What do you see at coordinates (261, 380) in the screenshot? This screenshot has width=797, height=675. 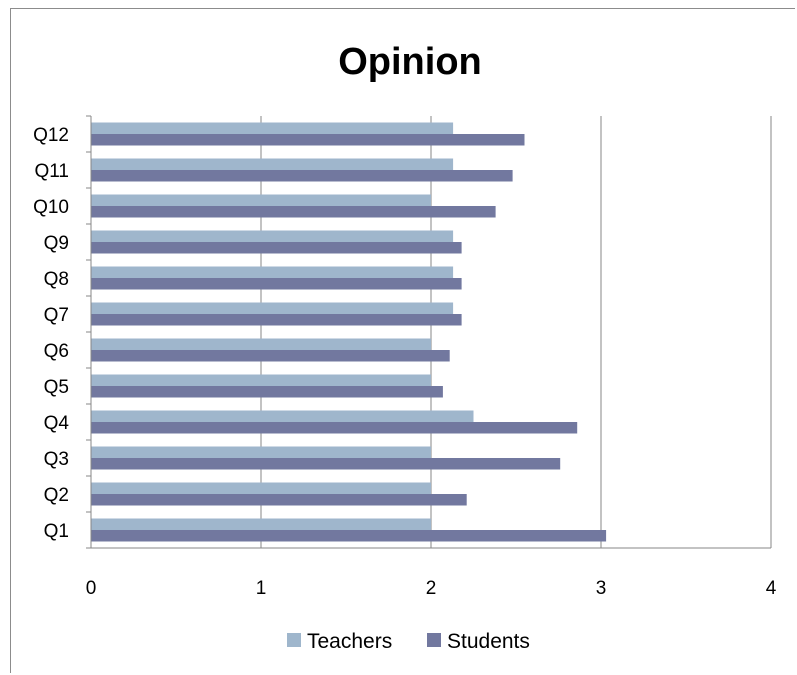 I see `bar-teachers-q5` at bounding box center [261, 380].